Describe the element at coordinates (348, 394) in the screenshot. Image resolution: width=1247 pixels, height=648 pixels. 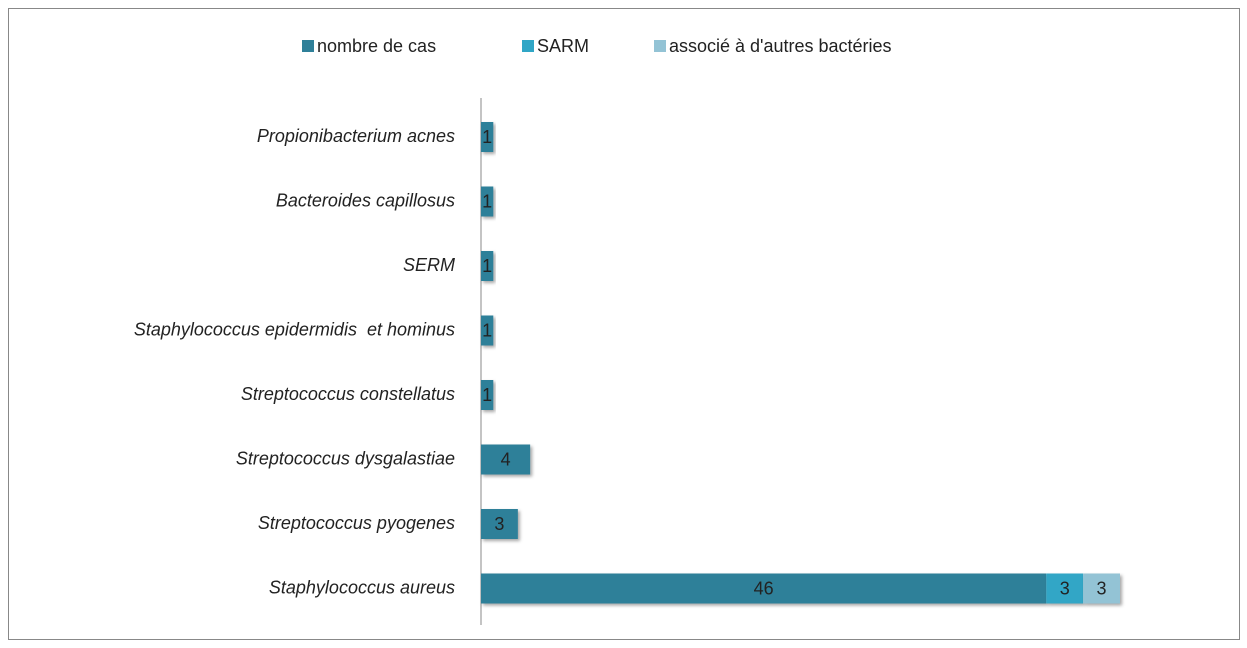
I see `y-tick-label: Streptococcus constellatus` at that location.